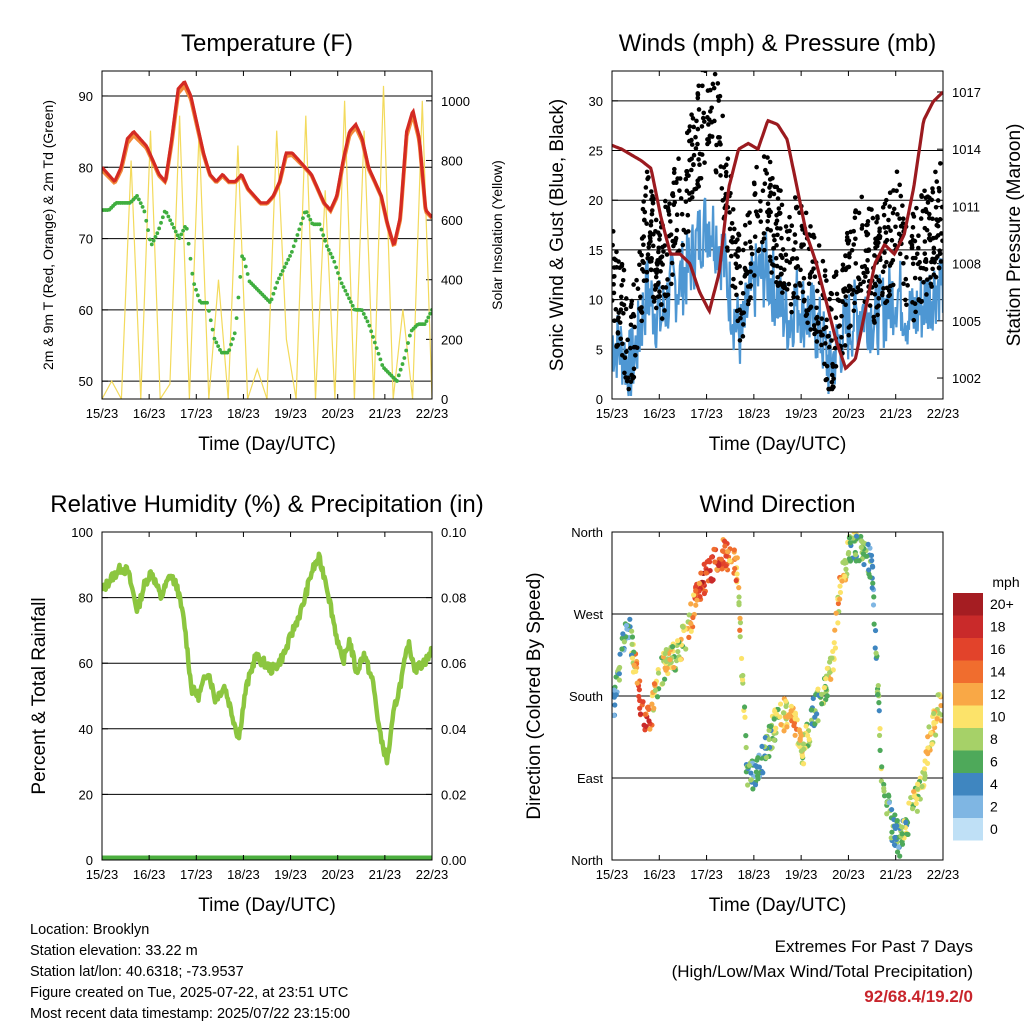 The width and height of the screenshot is (1024, 1025). I want to click on direction-frame, so click(777, 696).